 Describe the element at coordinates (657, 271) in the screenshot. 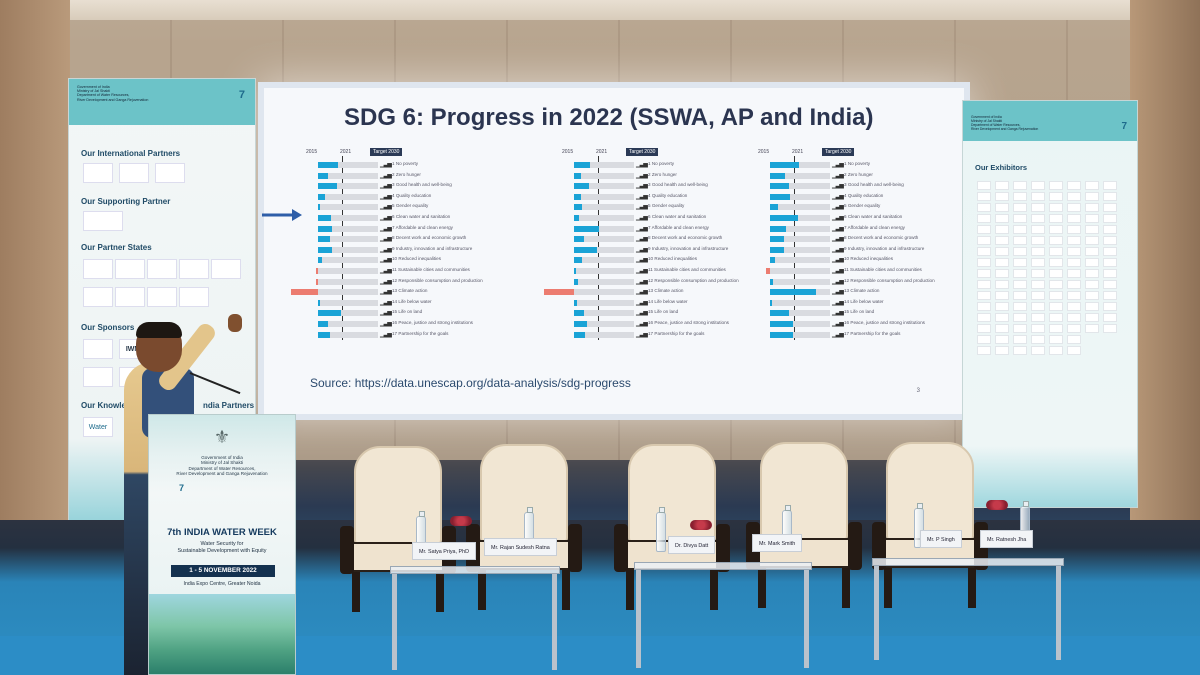

I see `sdg-row: ▁▃▅ 11 Sustainable cities and communities` at that location.